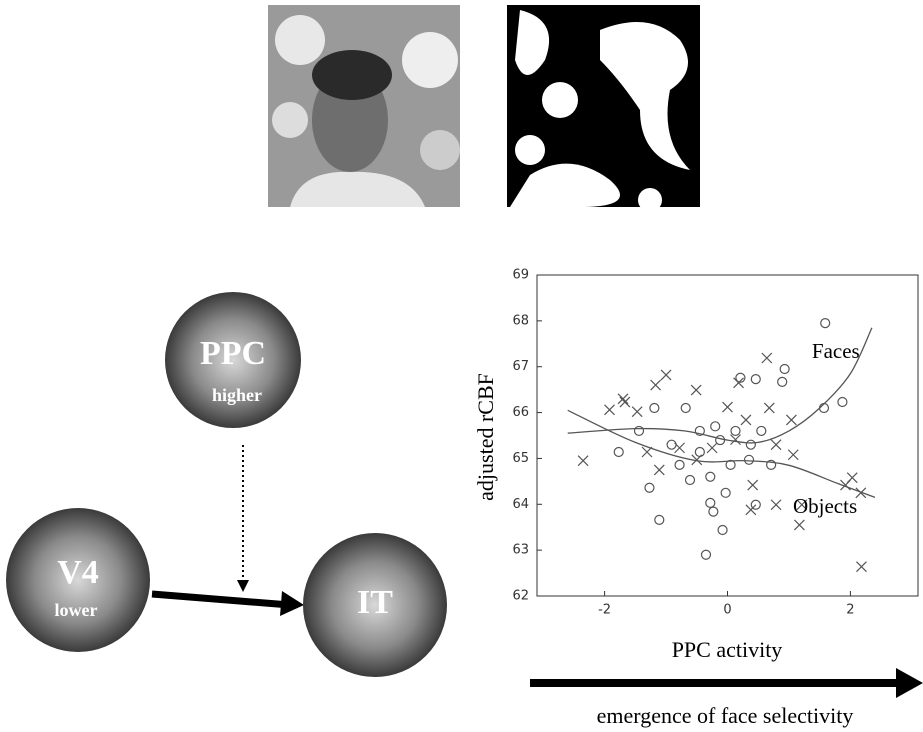 Image resolution: width=923 pixels, height=732 pixels. I want to click on y-tick-label: 66, so click(520, 412).